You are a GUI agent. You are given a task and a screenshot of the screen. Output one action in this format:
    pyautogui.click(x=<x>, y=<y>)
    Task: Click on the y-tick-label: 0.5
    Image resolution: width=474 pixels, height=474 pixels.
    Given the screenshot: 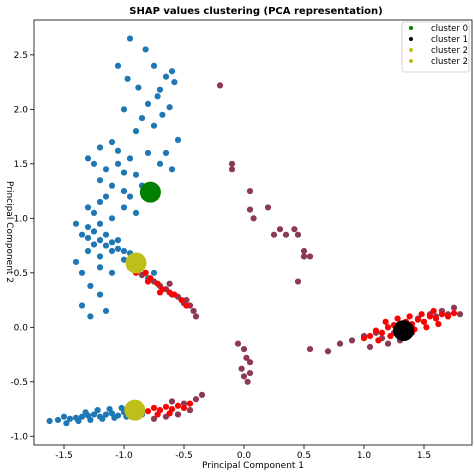 What is the action you would take?
    pyautogui.click(x=21, y=274)
    